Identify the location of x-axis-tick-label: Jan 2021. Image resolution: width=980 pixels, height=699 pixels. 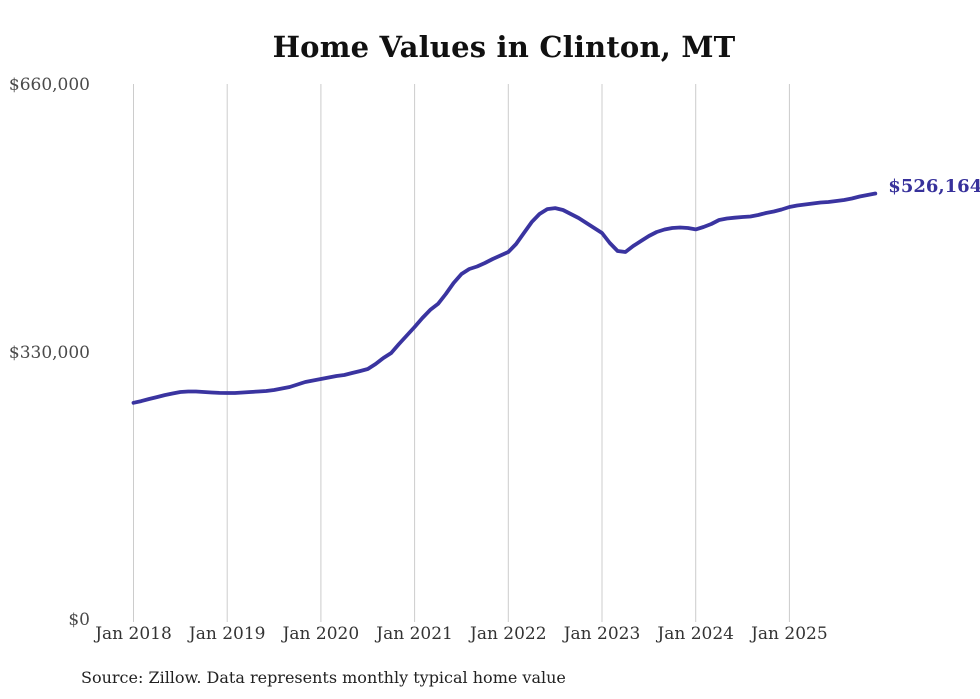
(414, 634).